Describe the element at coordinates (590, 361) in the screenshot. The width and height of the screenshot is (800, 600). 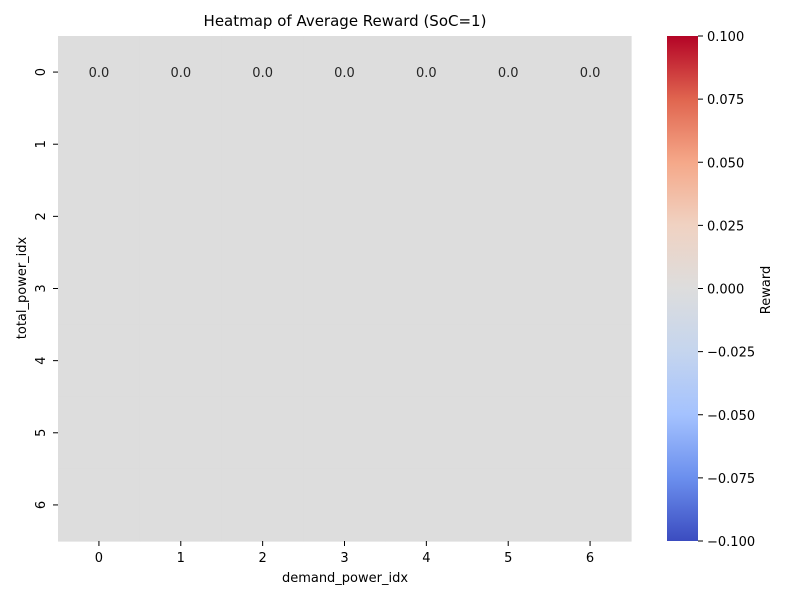
I see `heatmap-cell-r4-c6` at that location.